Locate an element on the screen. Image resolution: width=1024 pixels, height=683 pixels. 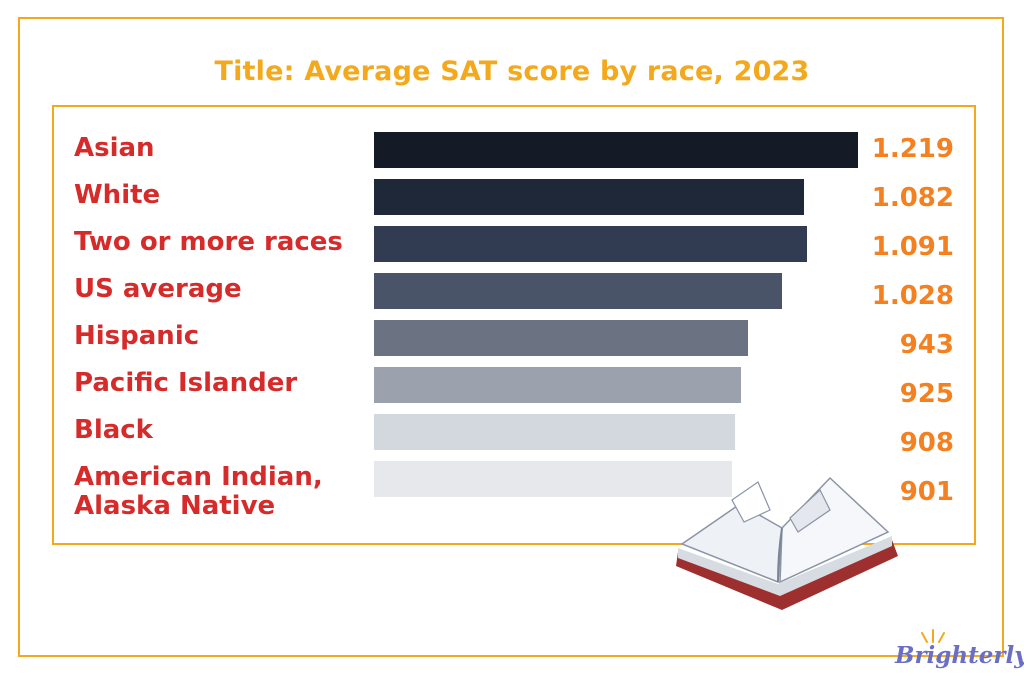
category-label: Pacific Islander is located at coordinates (186, 383).